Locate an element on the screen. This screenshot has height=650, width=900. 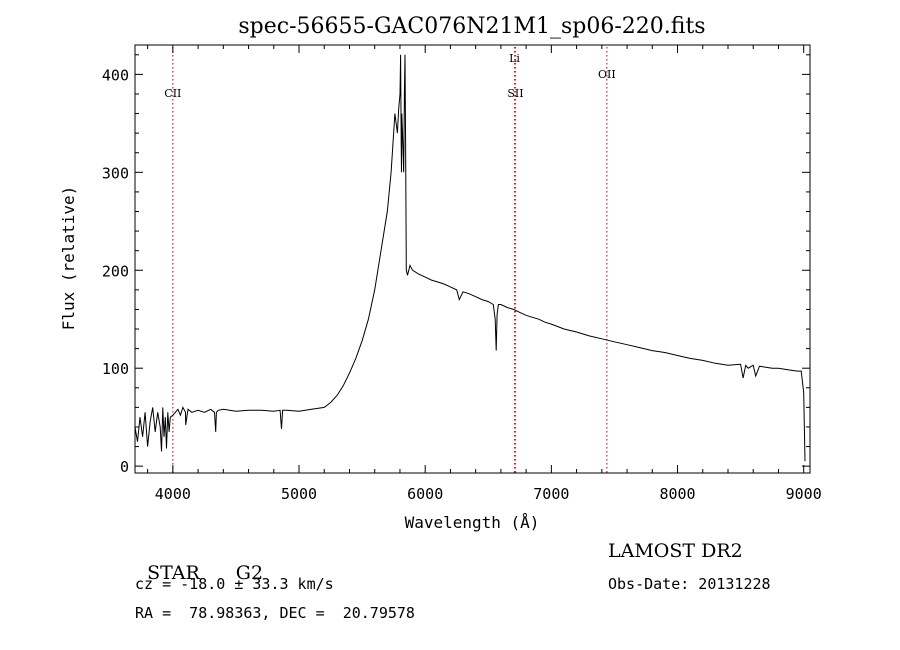
x-tick-label: 8000 is located at coordinates (677, 494).